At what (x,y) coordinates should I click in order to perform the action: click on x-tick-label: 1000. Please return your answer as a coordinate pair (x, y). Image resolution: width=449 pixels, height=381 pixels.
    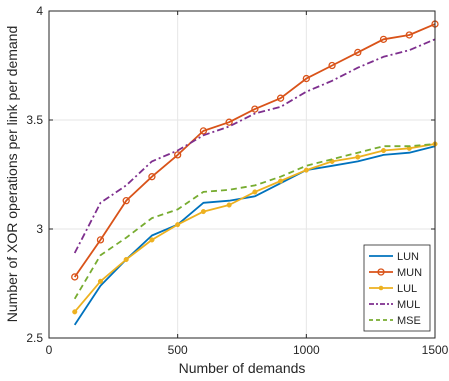
    Looking at the image, I should click on (306, 350).